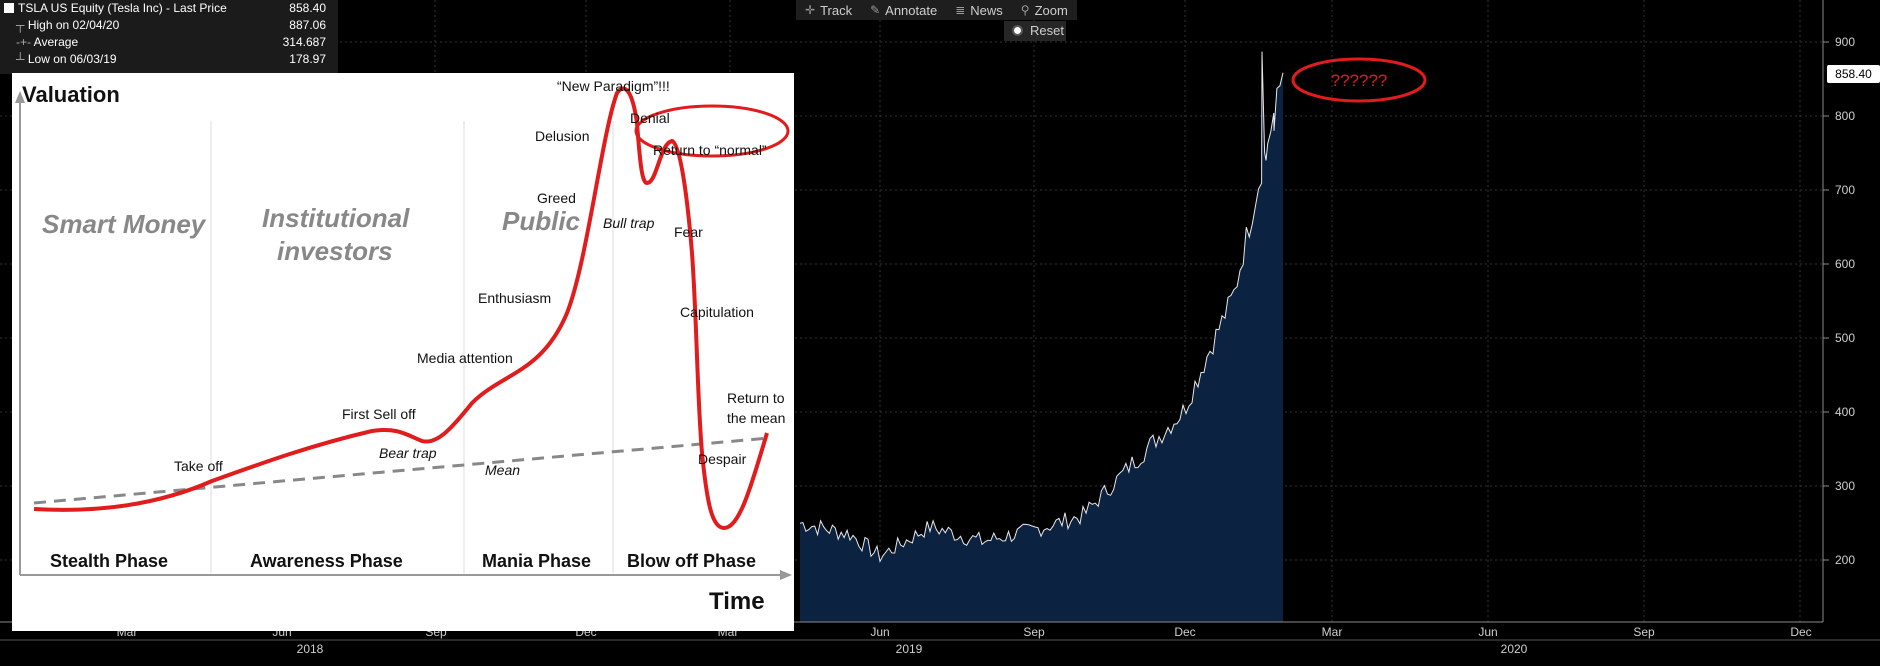 Image resolution: width=1880 pixels, height=666 pixels. I want to click on legend-low-row: ┴ Low on 06/03/19, so click(66, 59).